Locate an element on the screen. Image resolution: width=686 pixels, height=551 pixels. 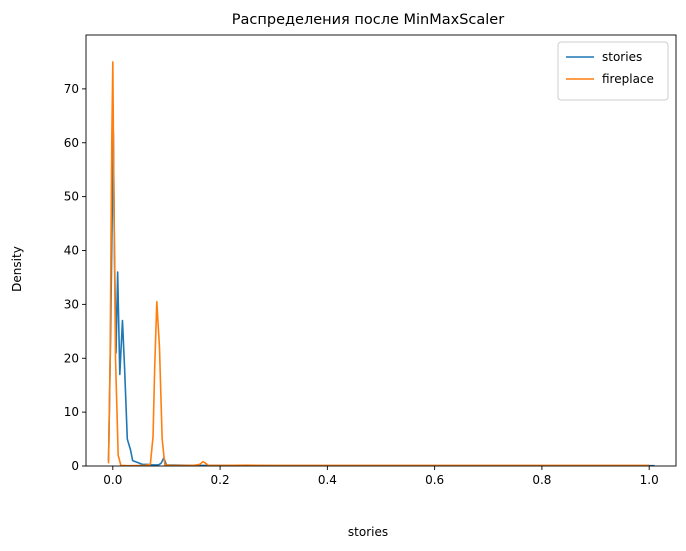
legend-label-fireplace: fireplace is located at coordinates (628, 79).